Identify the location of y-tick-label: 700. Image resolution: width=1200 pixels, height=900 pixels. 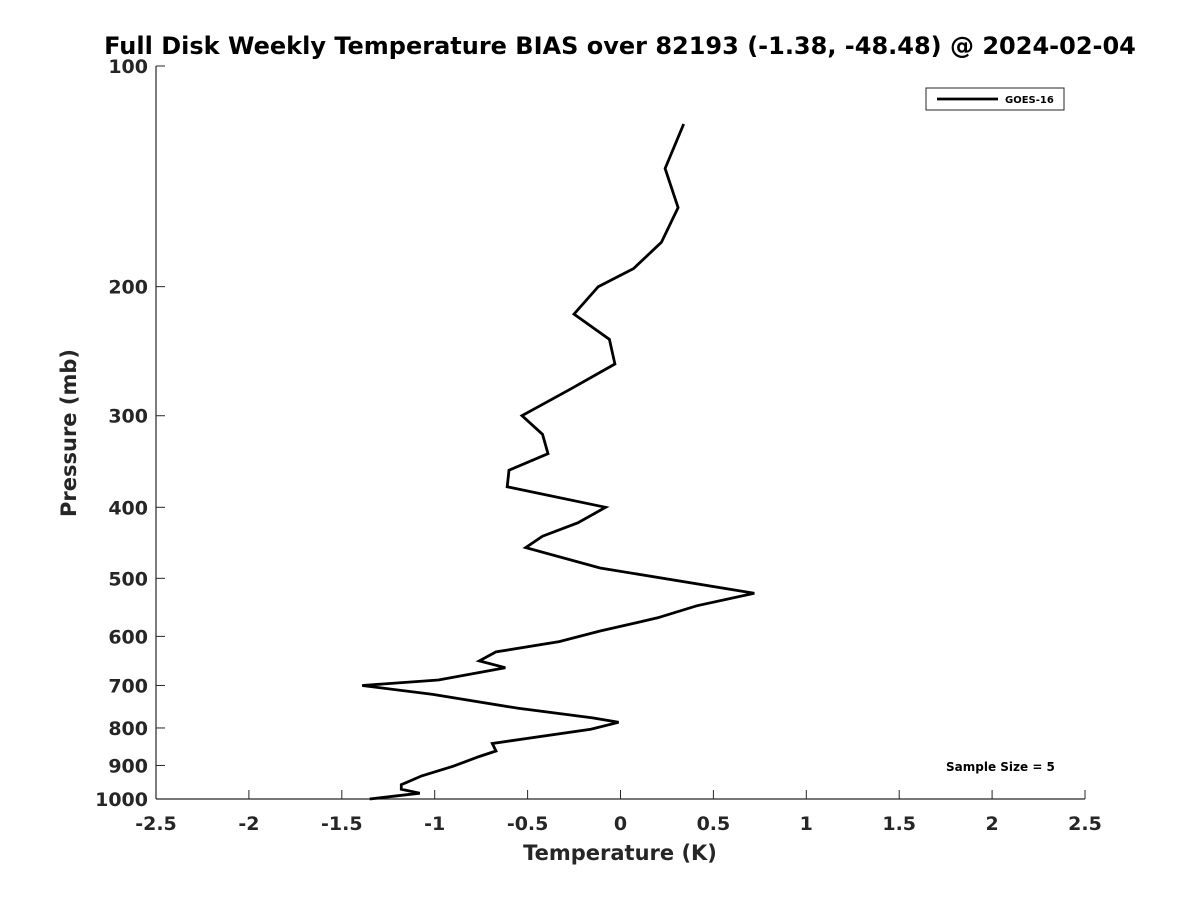
(128, 686).